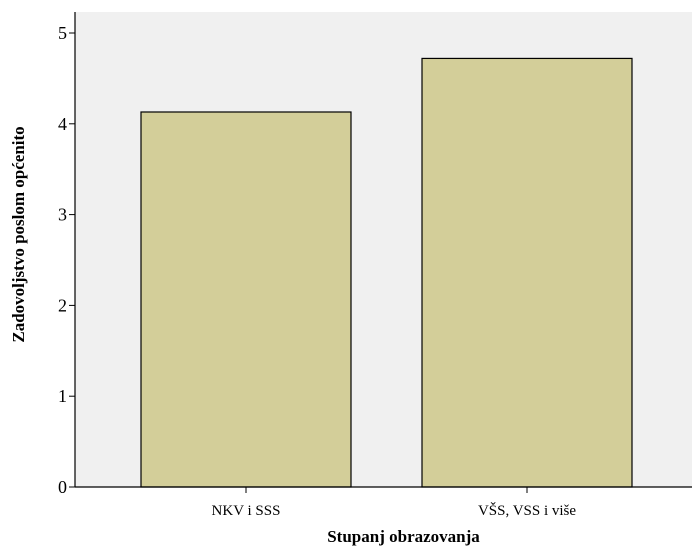 This screenshot has width=692, height=549. Describe the element at coordinates (62, 487) in the screenshot. I see `y-tick-label-0: 0` at that location.